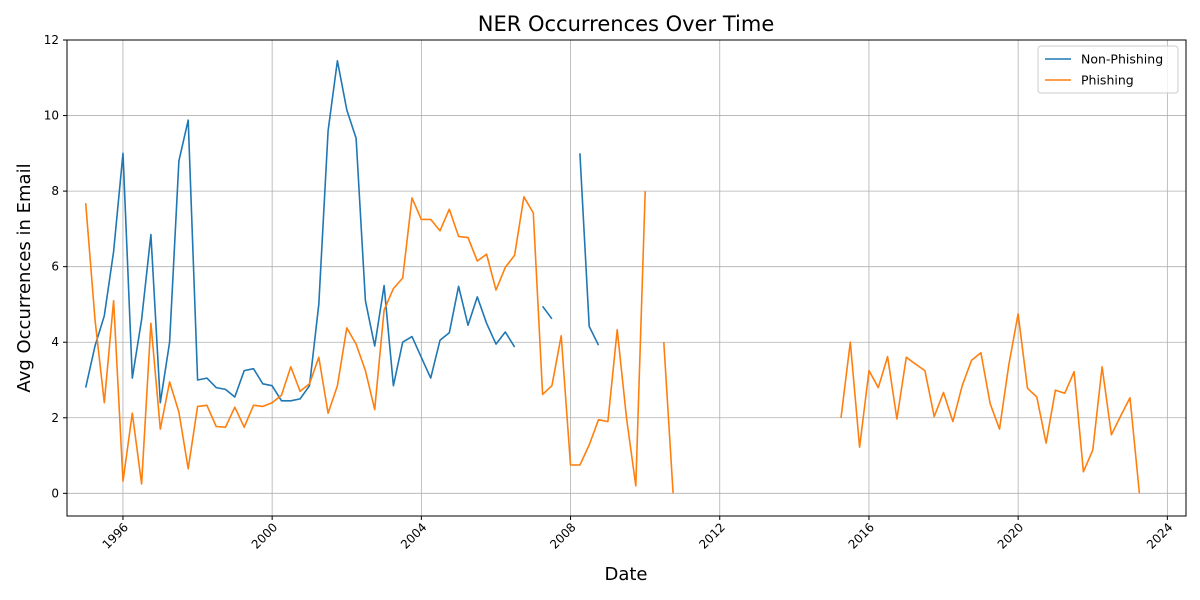 The width and height of the screenshot is (1200, 600). What do you see at coordinates (626, 24) in the screenshot?
I see `chart-title: NER Occurrences Over Time` at bounding box center [626, 24].